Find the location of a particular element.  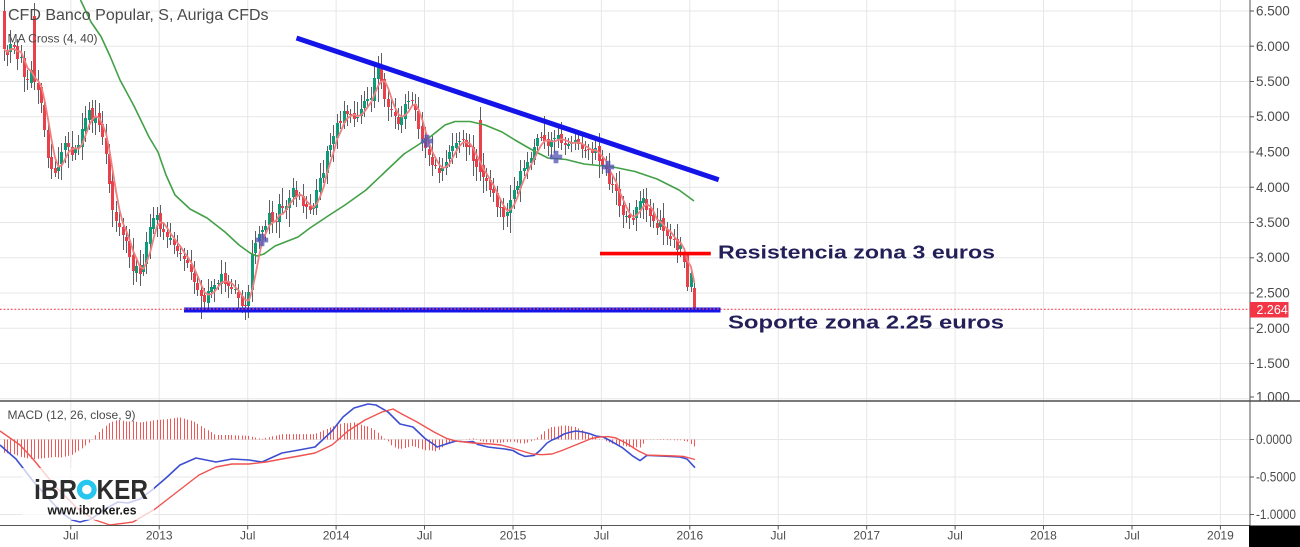

svg-text: 2.500 is located at coordinates (1273, 293).